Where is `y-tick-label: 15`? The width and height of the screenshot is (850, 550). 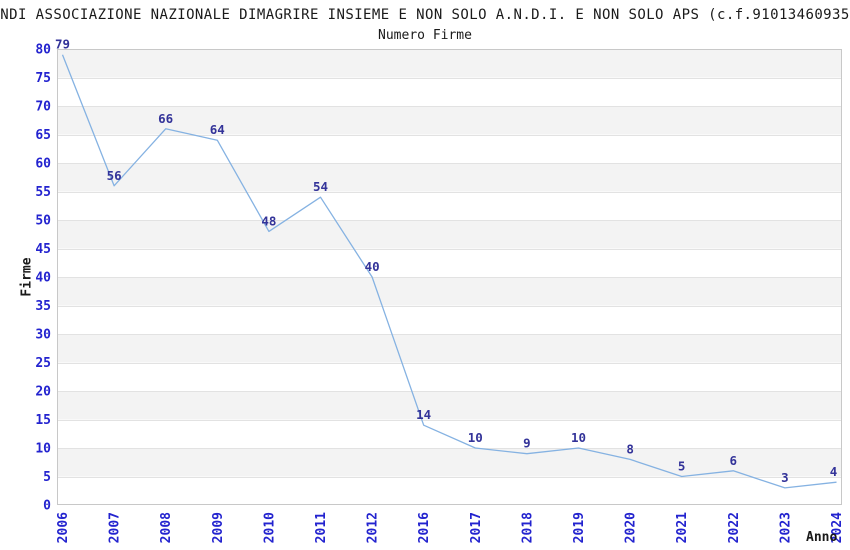
y-tick-label: 15 is located at coordinates (43, 420).